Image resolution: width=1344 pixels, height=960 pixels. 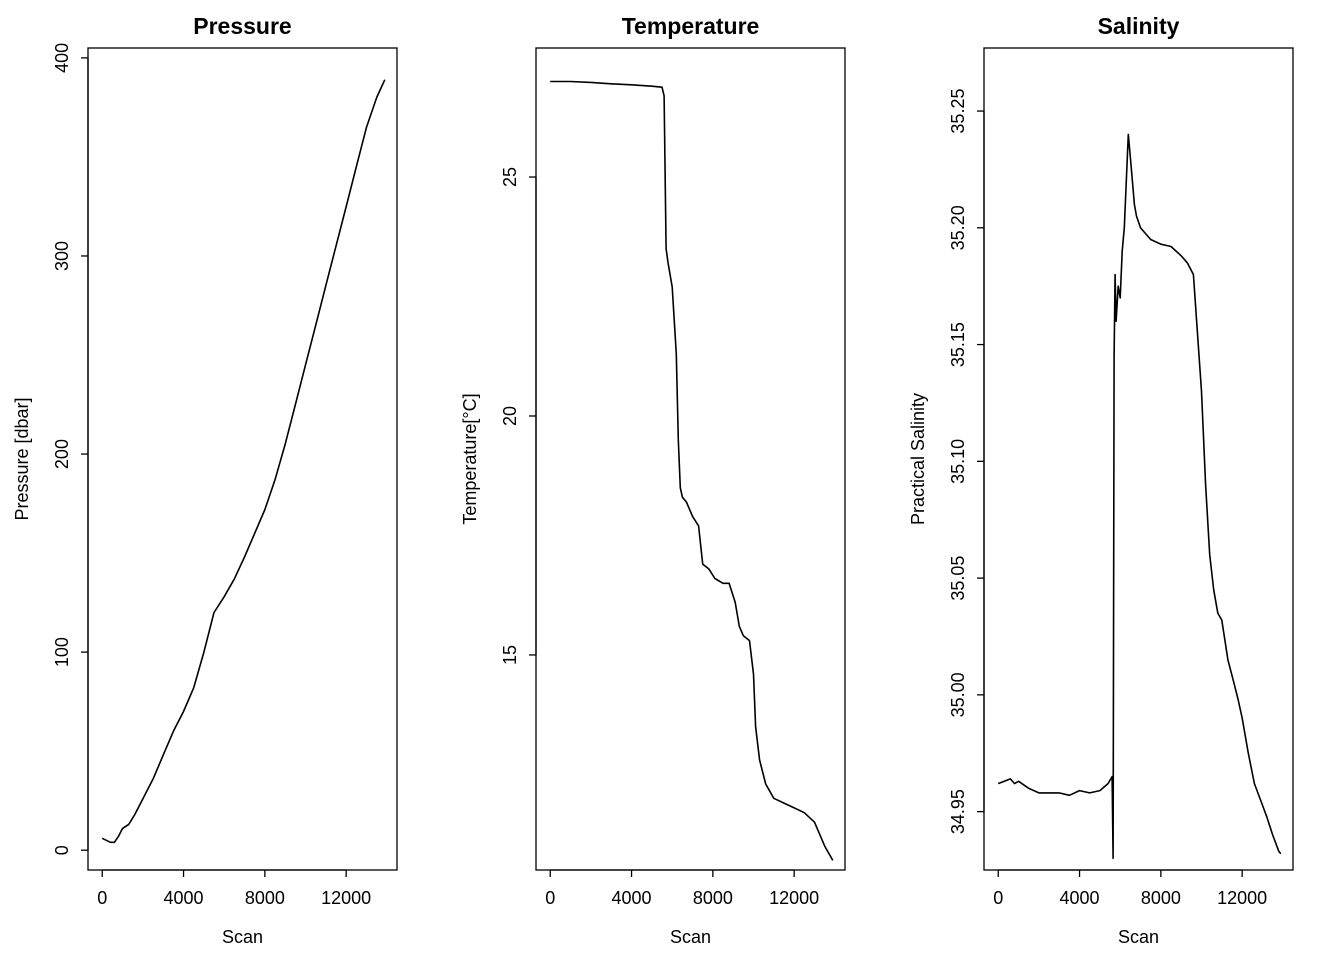 I want to click on y-tick-label: 35.15, so click(x=958, y=344).